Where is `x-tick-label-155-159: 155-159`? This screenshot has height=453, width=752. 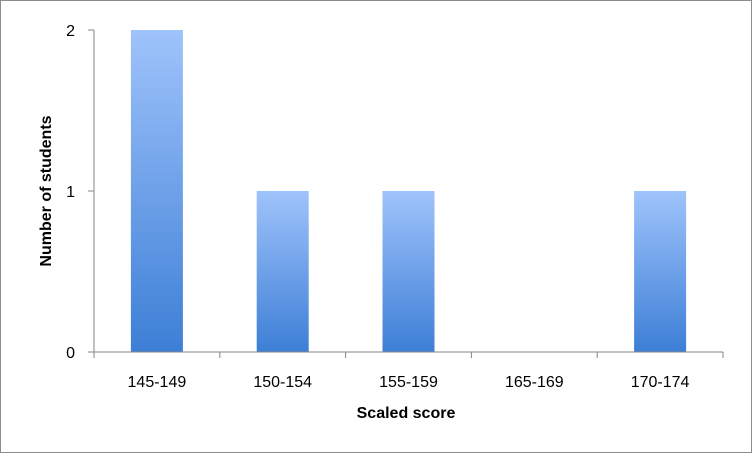
x-tick-label-155-159: 155-159 is located at coordinates (408, 382).